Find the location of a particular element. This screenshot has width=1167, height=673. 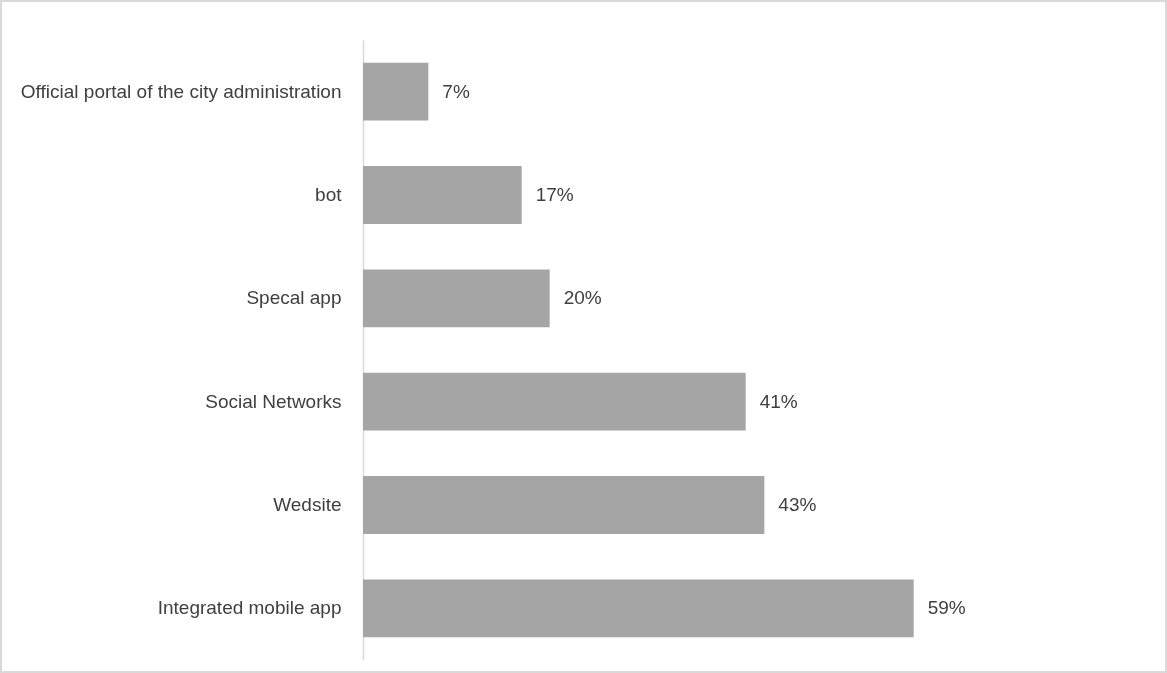

data-label: 43% is located at coordinates (797, 504).